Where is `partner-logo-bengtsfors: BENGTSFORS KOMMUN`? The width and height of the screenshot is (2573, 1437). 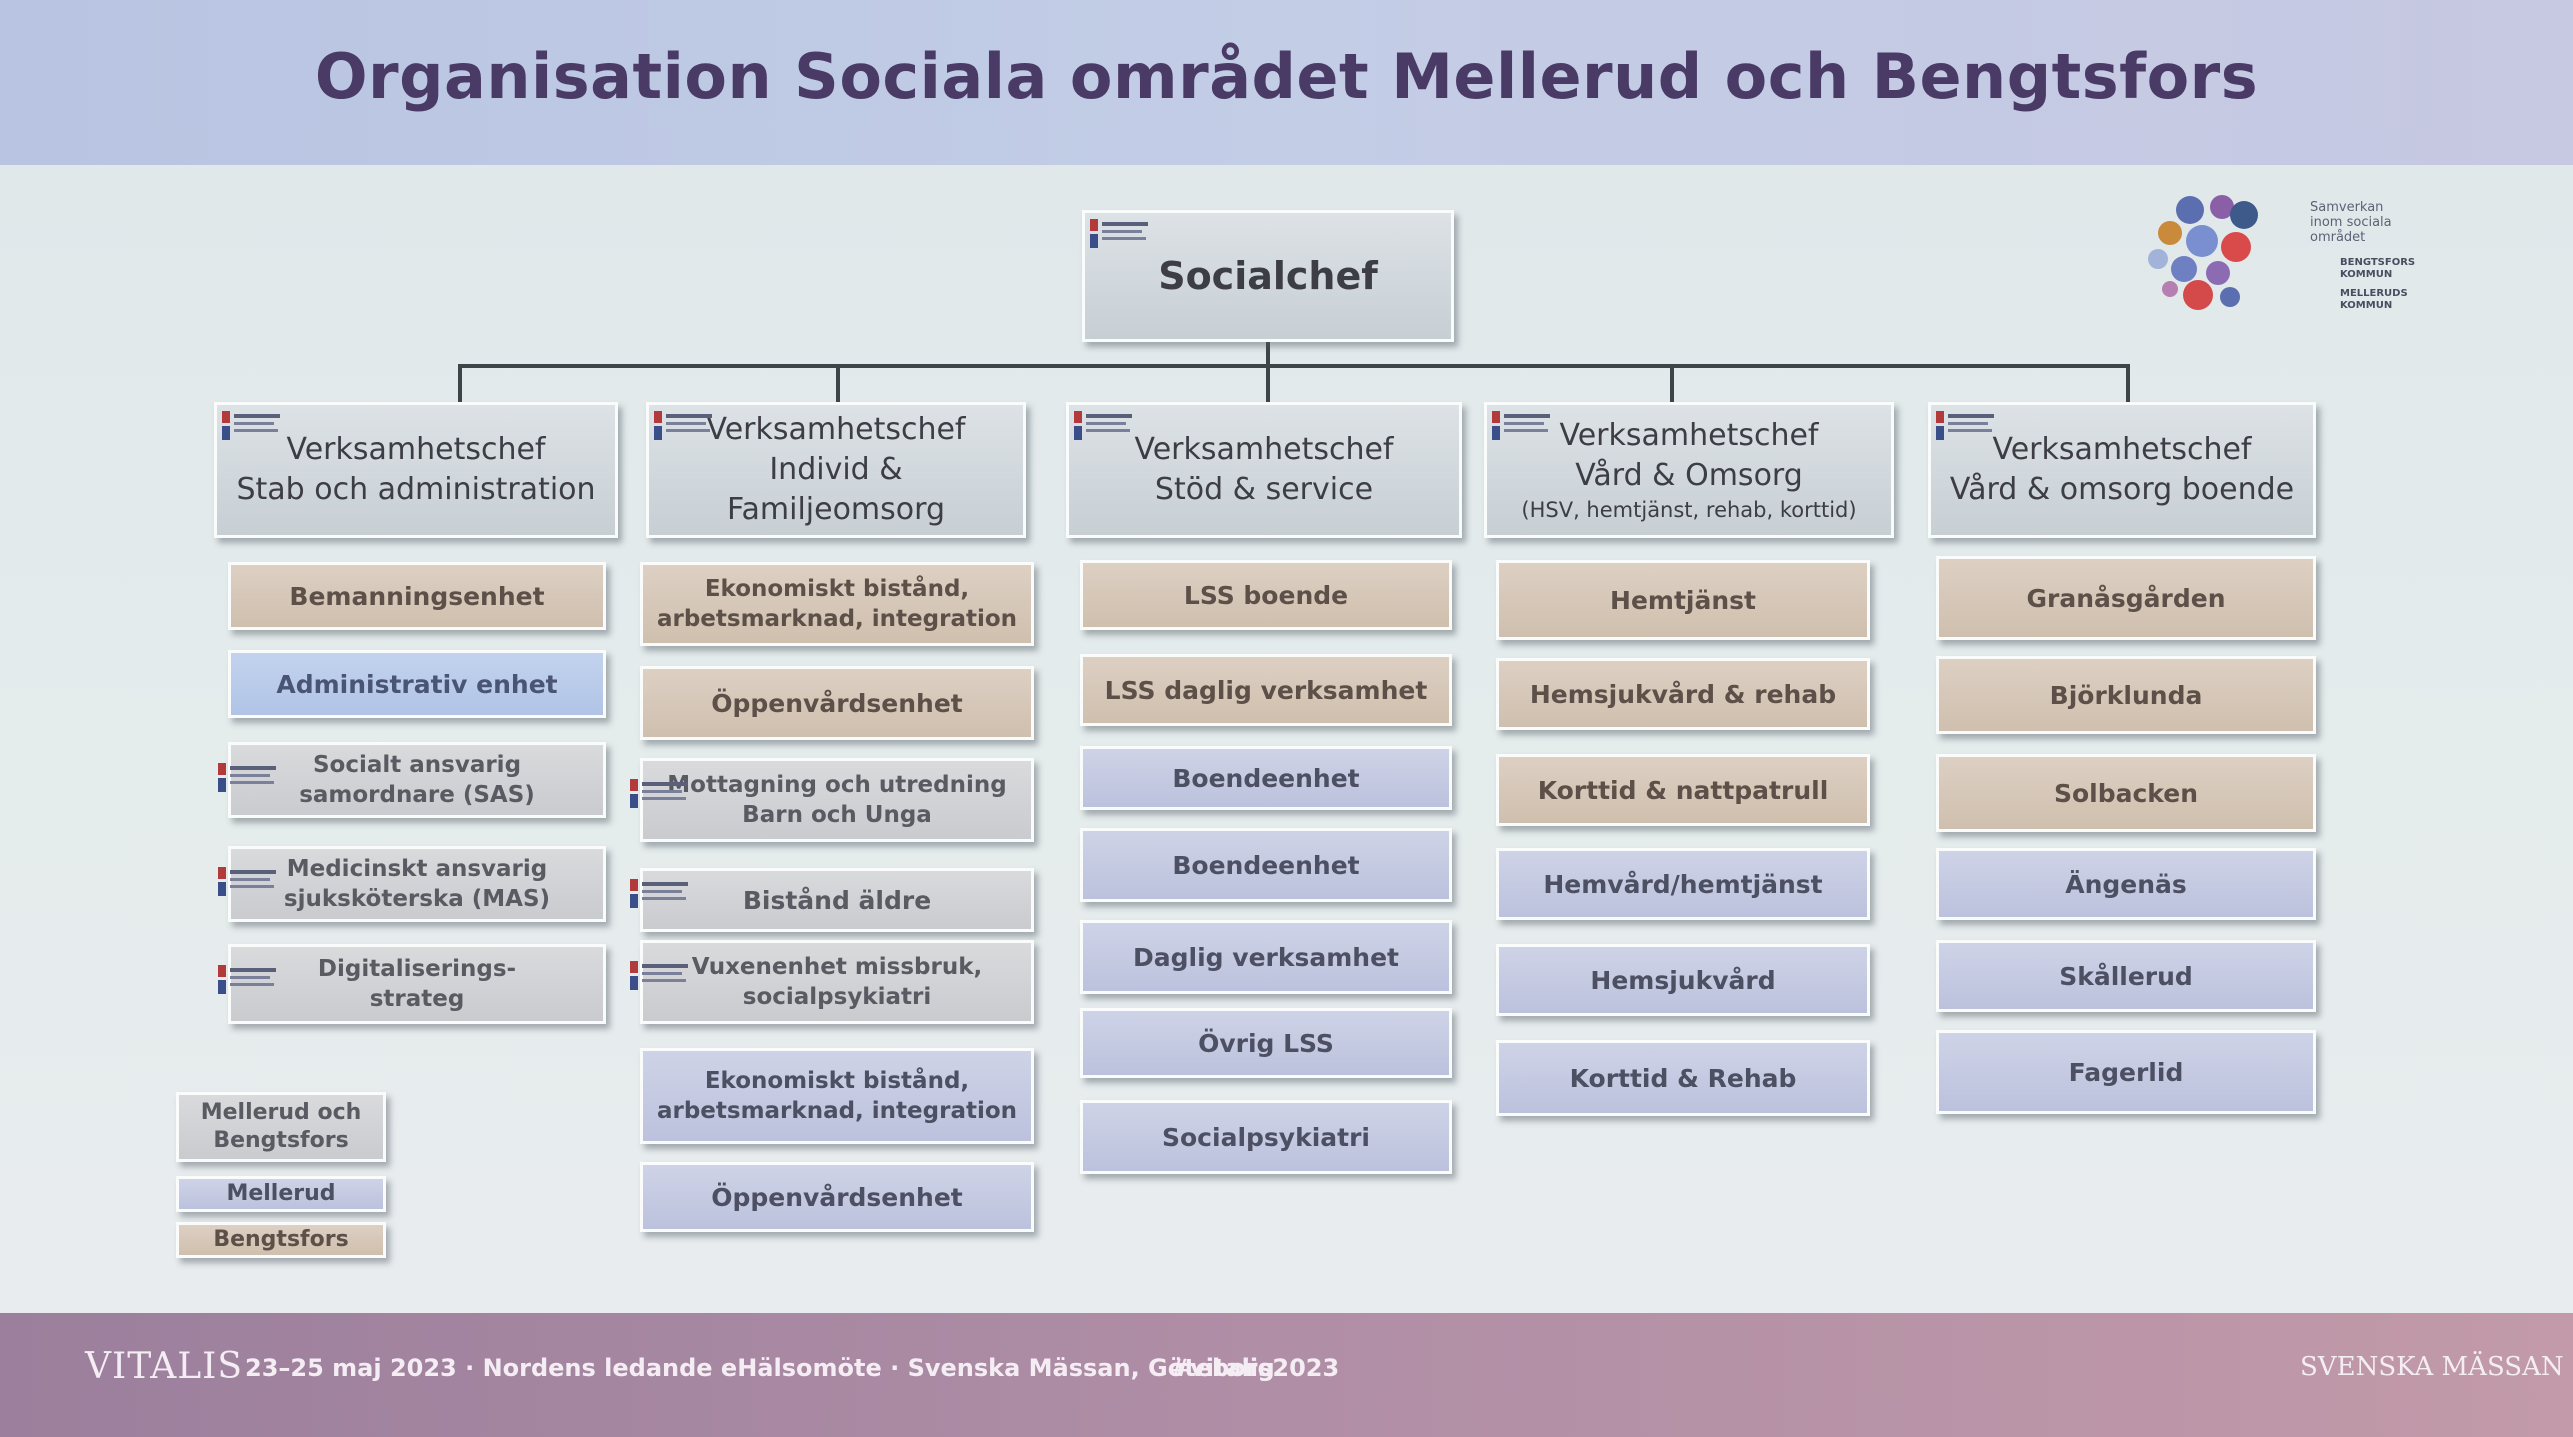
partner-logo-bengtsfors: BENGTSFORS KOMMUN is located at coordinates (2378, 268).